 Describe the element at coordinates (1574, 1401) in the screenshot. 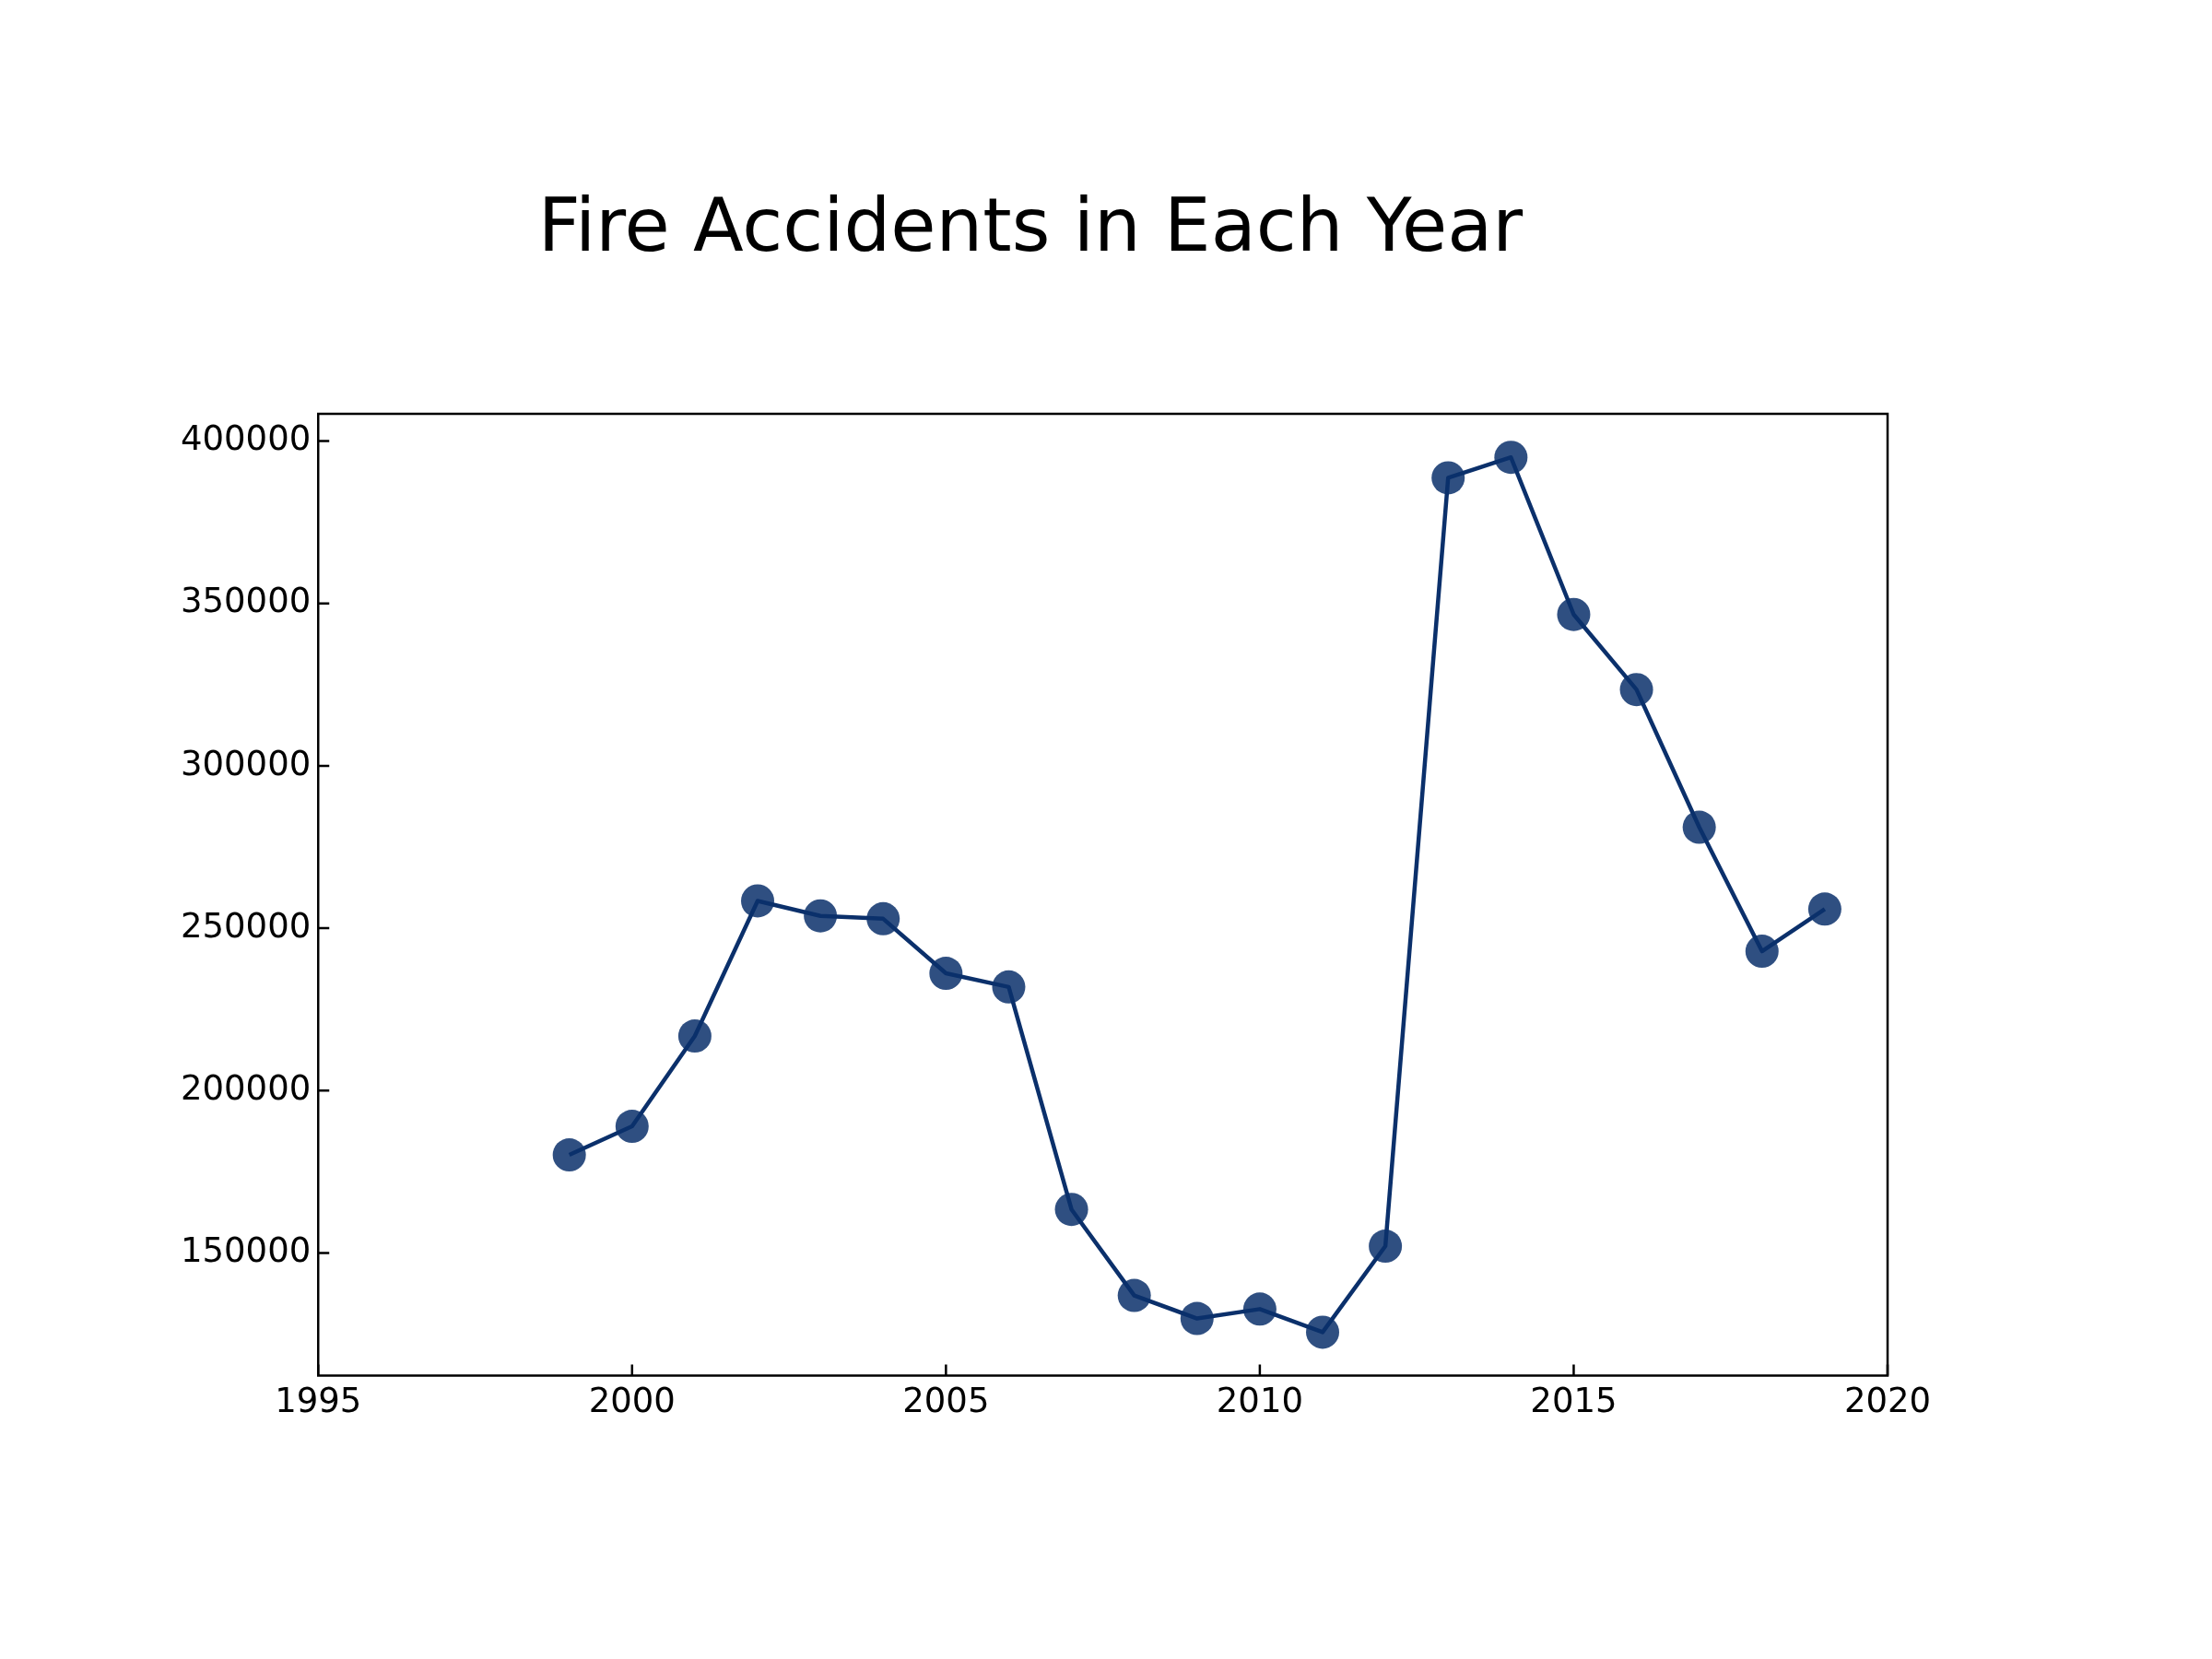

I see `x-tick-label: 2015` at that location.